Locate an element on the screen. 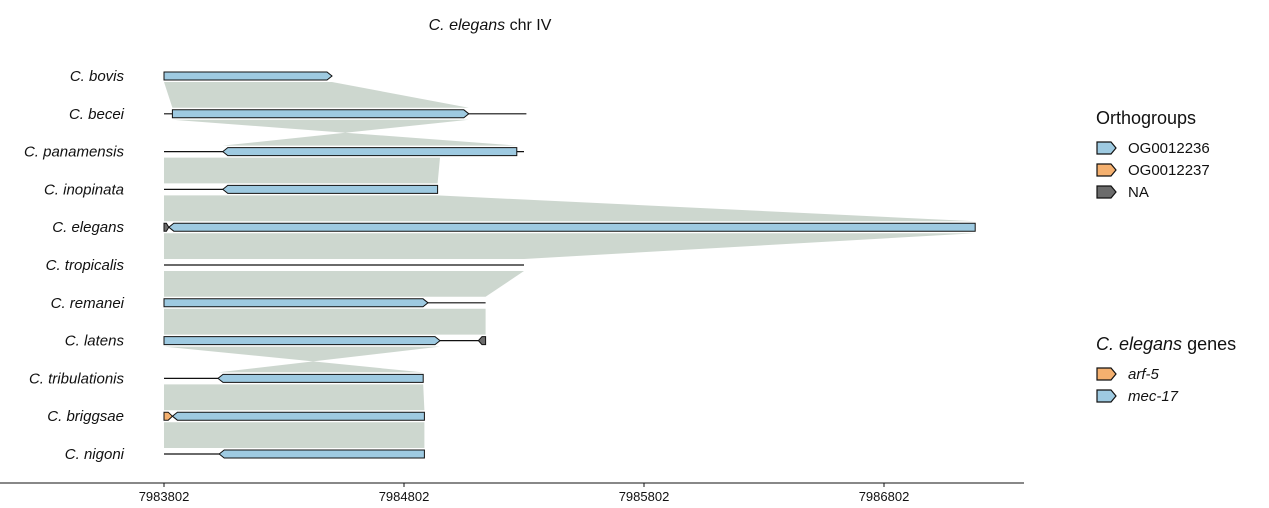 This screenshot has height=508, width=1269. legend-item: OG0012236 is located at coordinates (1153, 148).